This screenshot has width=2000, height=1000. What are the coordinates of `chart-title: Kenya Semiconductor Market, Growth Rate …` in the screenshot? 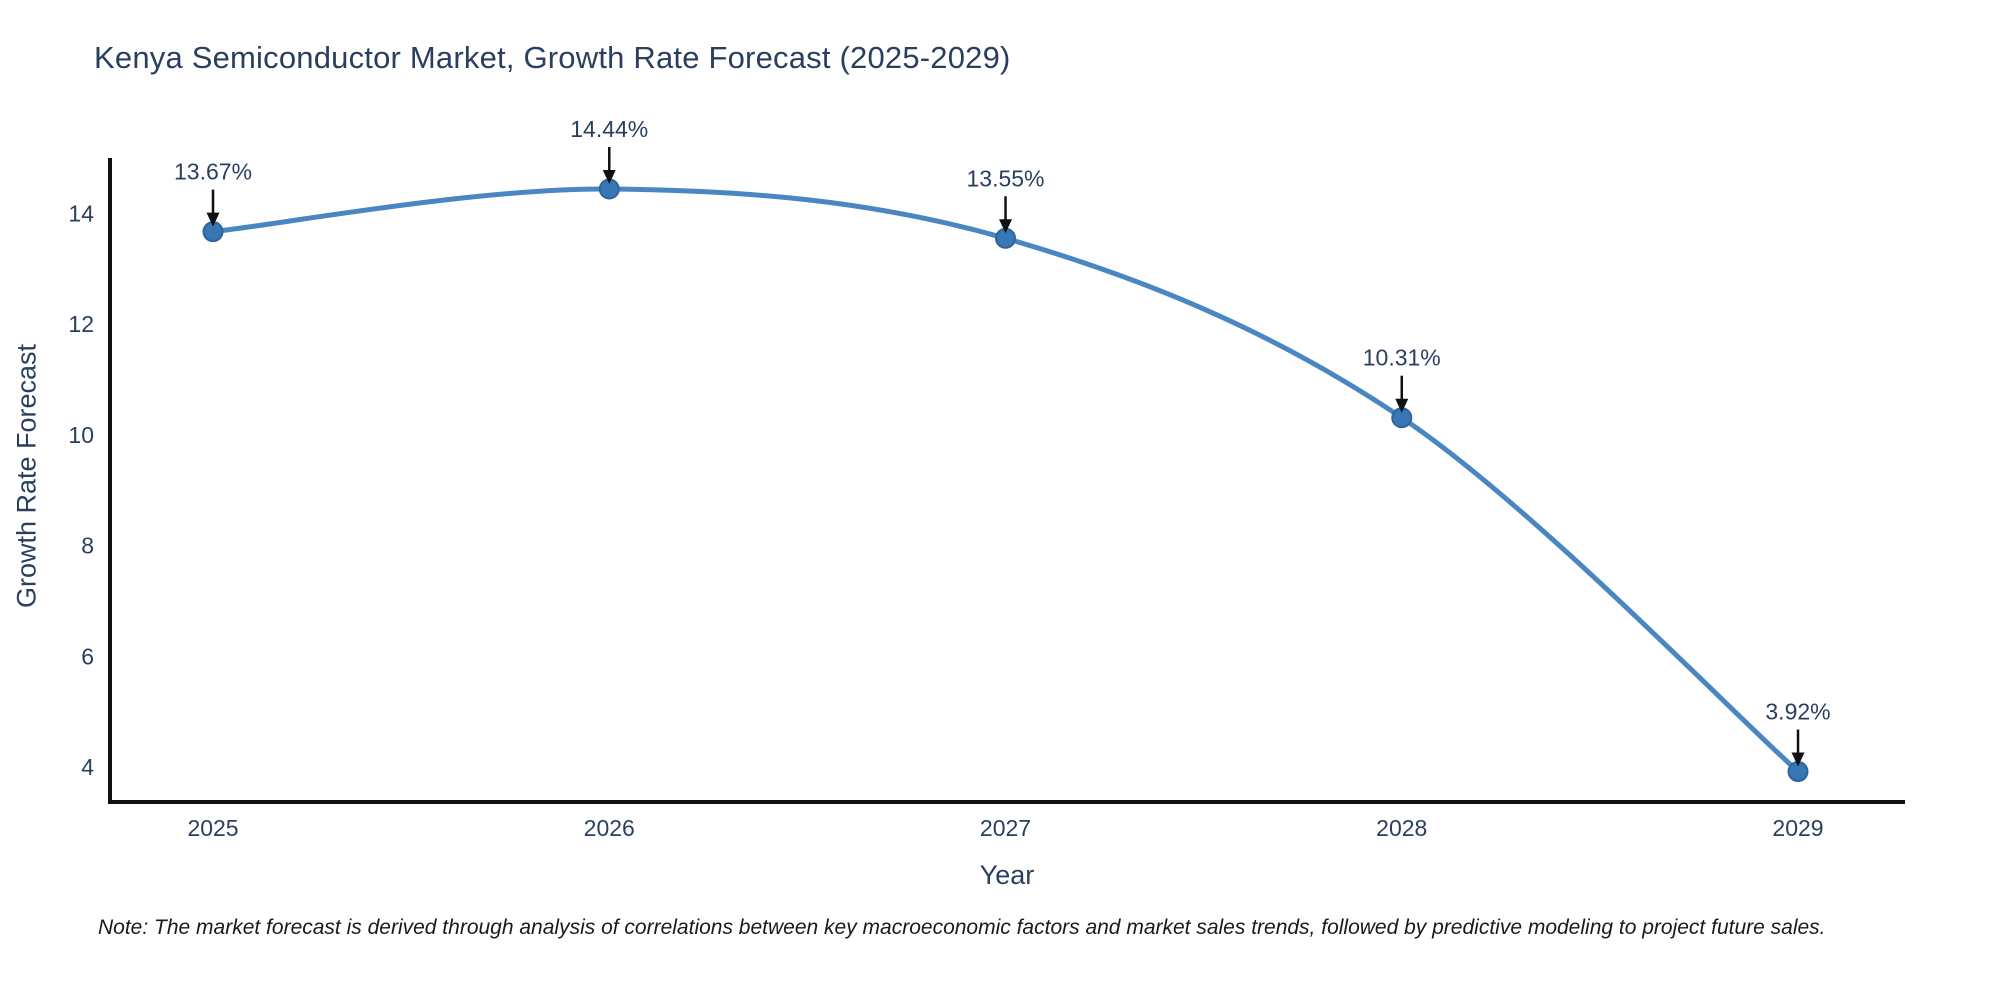 It's located at (552, 57).